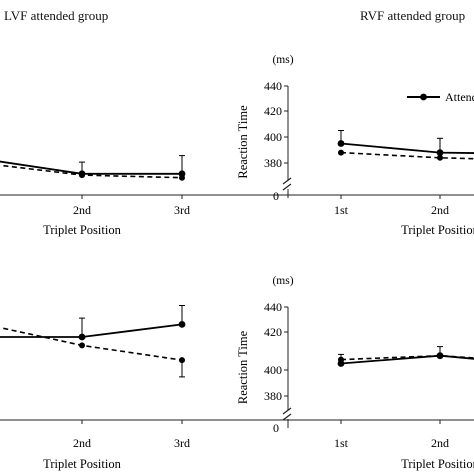 This screenshot has width=474, height=474. What do you see at coordinates (413, 15) in the screenshot?
I see `group-title-rvf: RVF attended group` at bounding box center [413, 15].